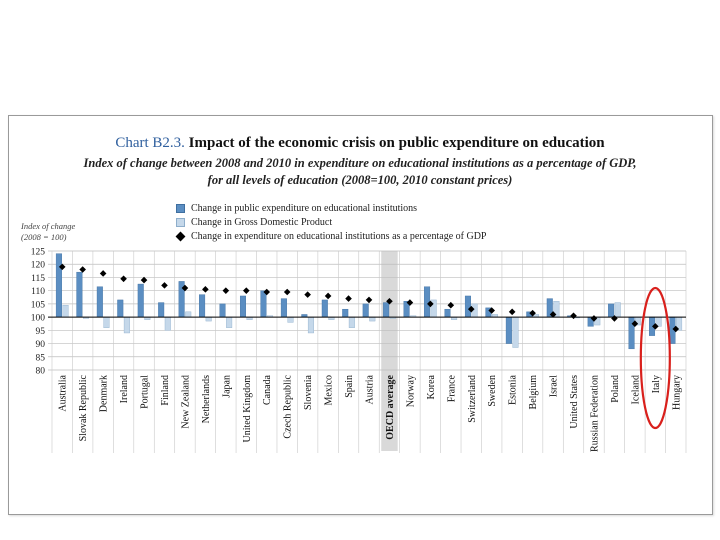 The height and width of the screenshot is (540, 720). I want to click on y-axis-unit-line-2: (2008 = 100), so click(44, 237).